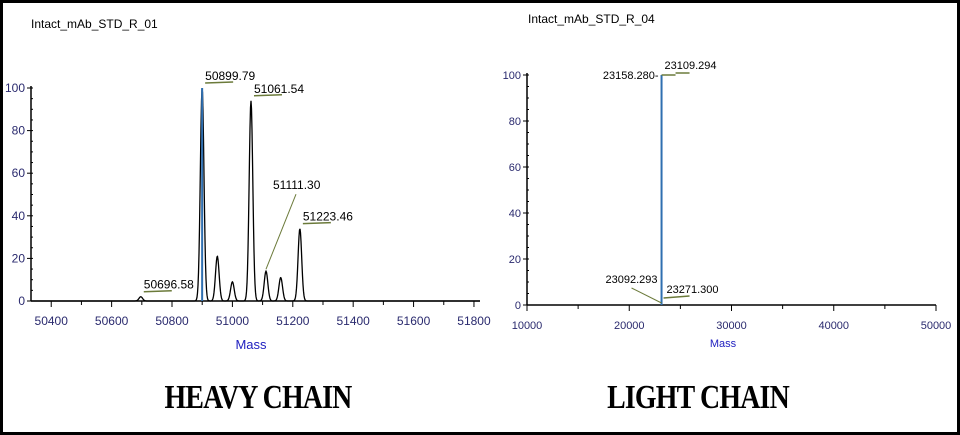 The width and height of the screenshot is (960, 435). What do you see at coordinates (172, 321) in the screenshot?
I see `x-tick-label: 50800` at bounding box center [172, 321].